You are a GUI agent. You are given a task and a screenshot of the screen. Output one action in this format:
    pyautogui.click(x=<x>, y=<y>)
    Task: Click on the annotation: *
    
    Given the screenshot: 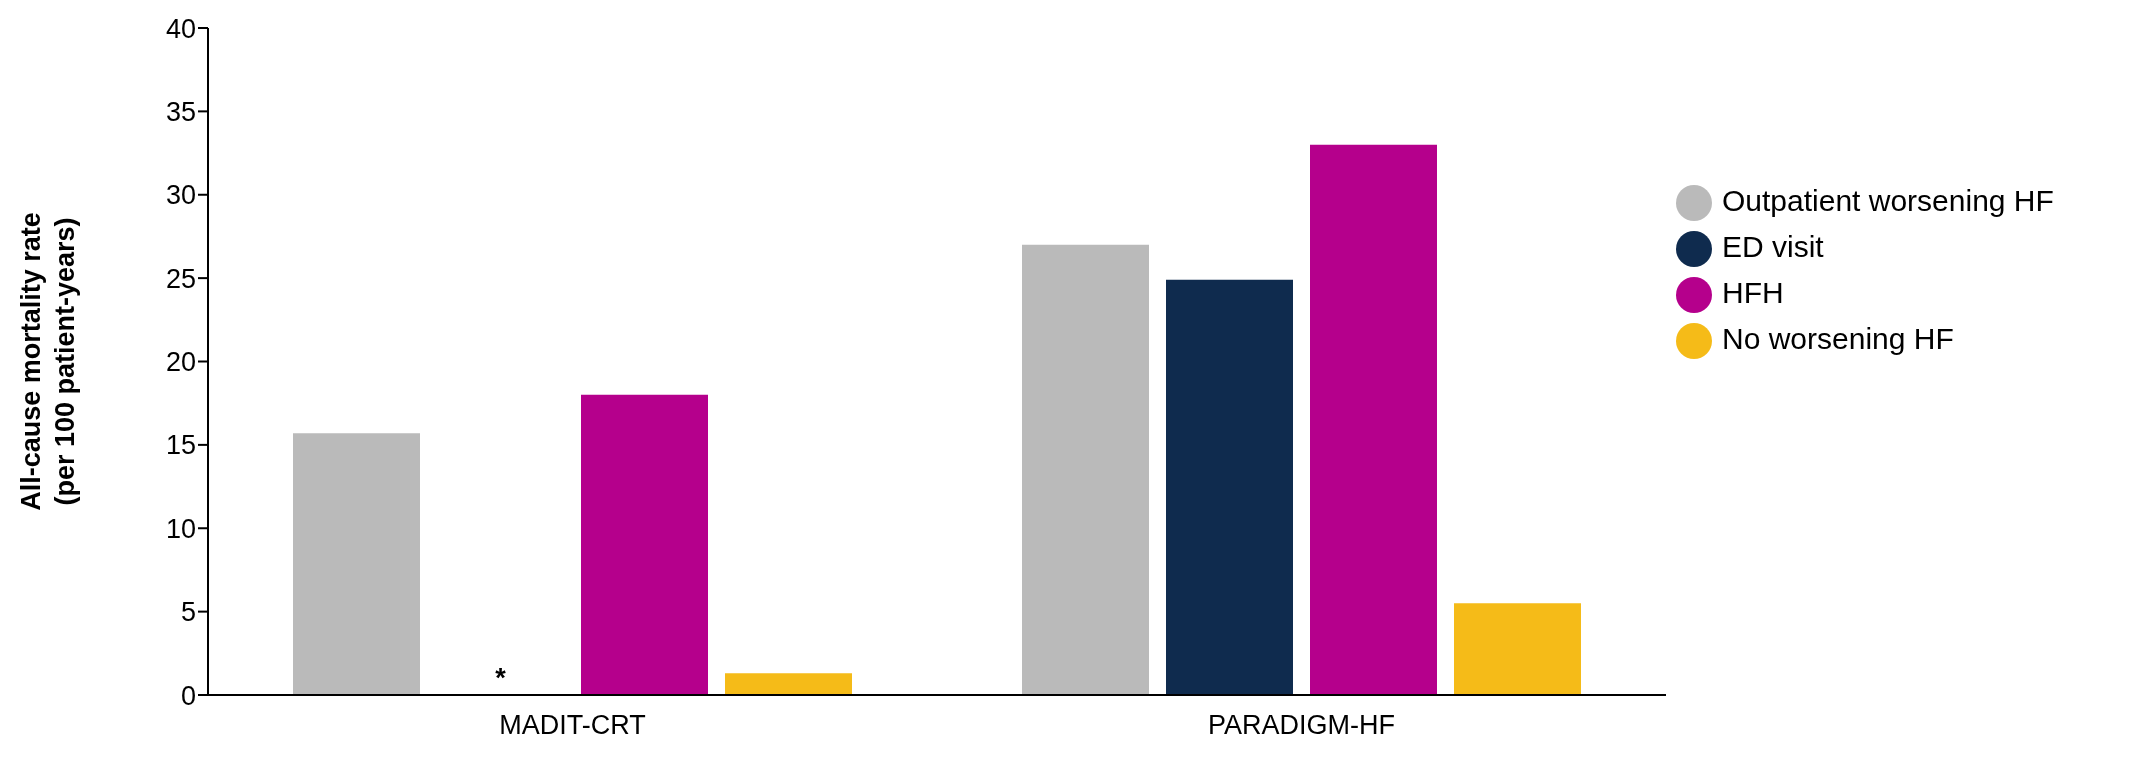 What is the action you would take?
    pyautogui.click(x=501, y=678)
    